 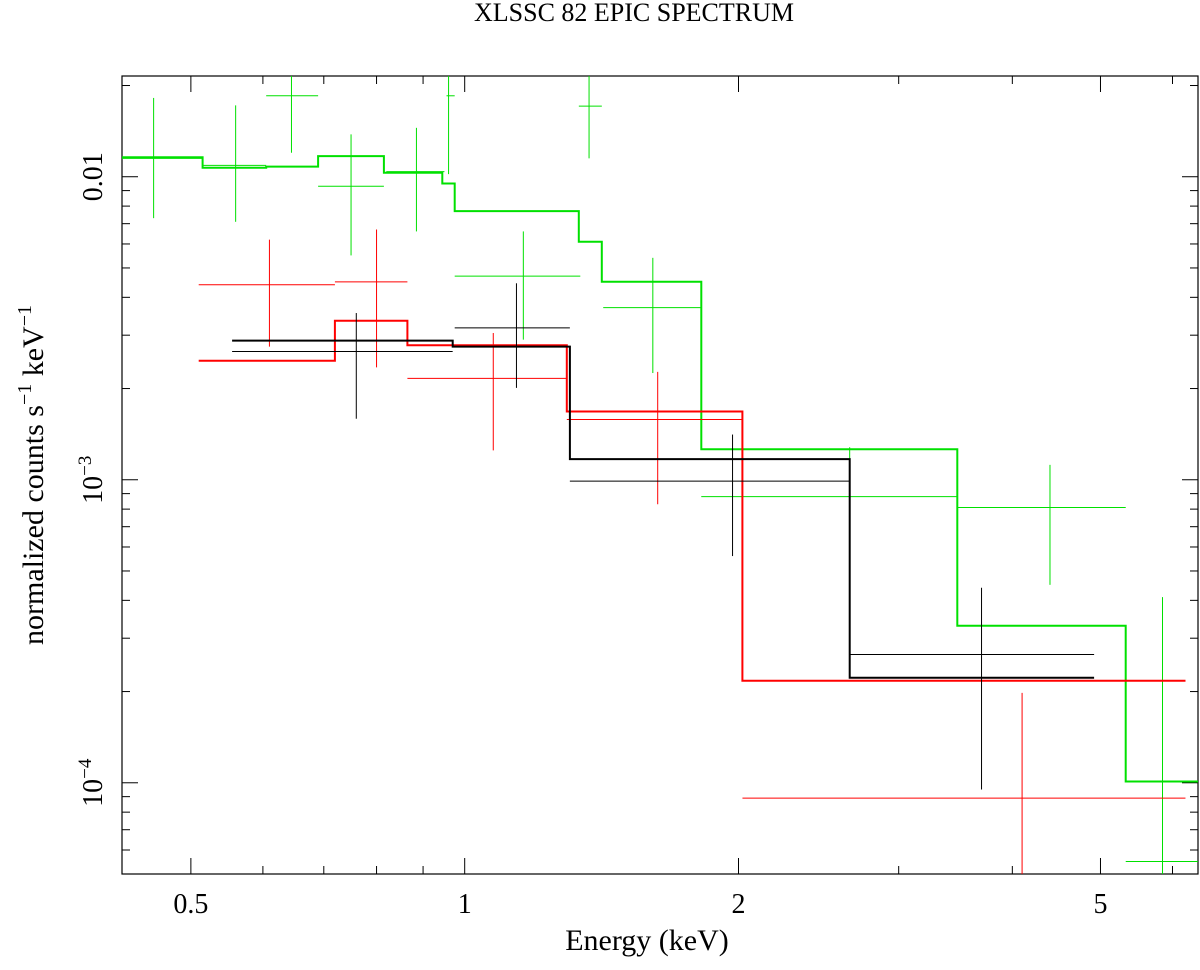 What do you see at coordinates (25, 394) in the screenshot?
I see `y-axis-label-sup1: −1` at bounding box center [25, 394].